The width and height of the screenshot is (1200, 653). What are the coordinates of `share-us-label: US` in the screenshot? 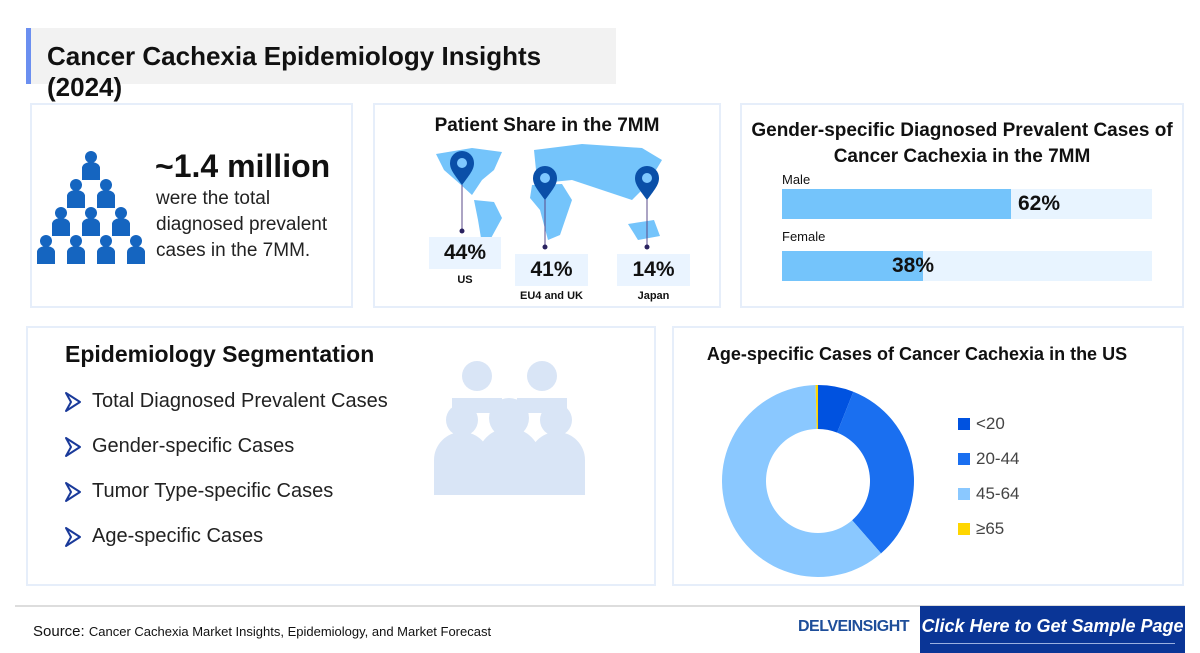 It's located at (465, 280).